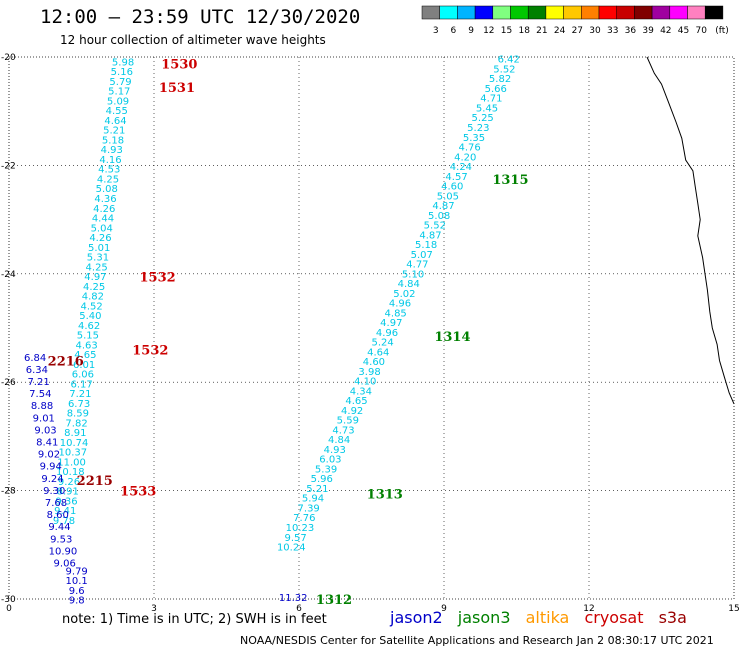 Image resolution: width=740 pixels, height=650 pixels. I want to click on color-legend: 3 6 9 12 15 18 21 24 27 30 33 36 39 42 45 70 (ft), so click(575, 20).